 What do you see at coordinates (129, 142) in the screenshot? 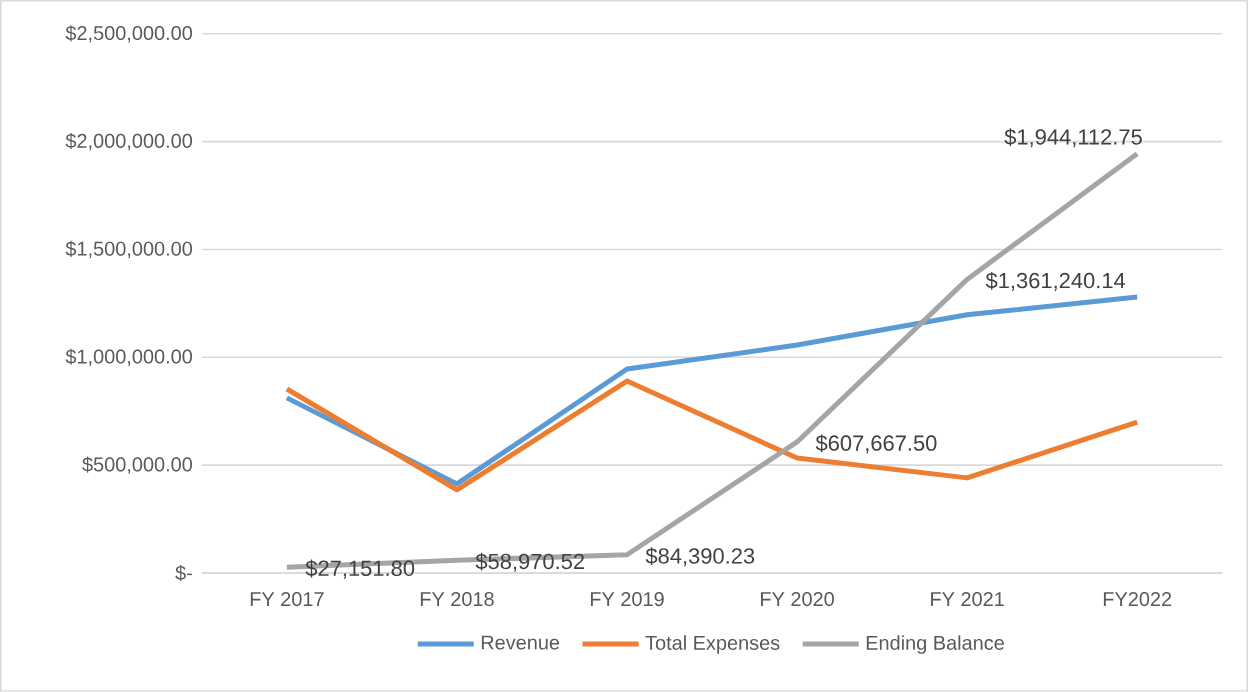
I see `y-tick-label: $2,000,000.00` at bounding box center [129, 142].